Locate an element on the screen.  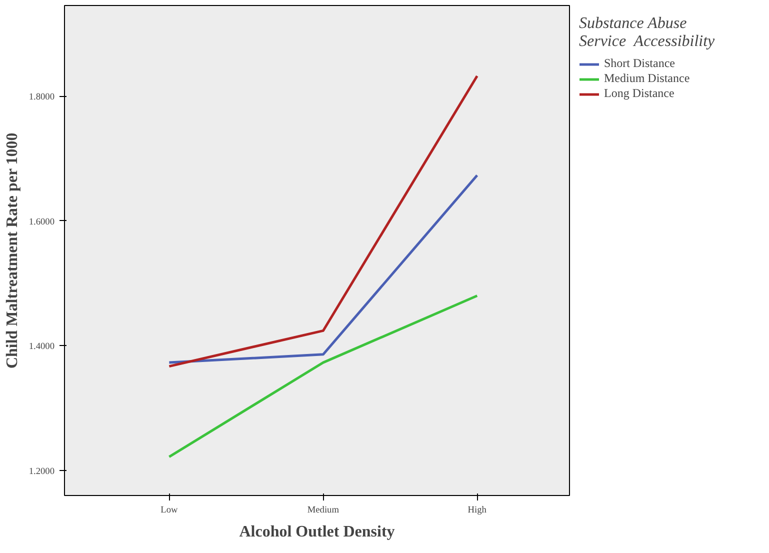
legend-label: Short Distance is located at coordinates (639, 63).